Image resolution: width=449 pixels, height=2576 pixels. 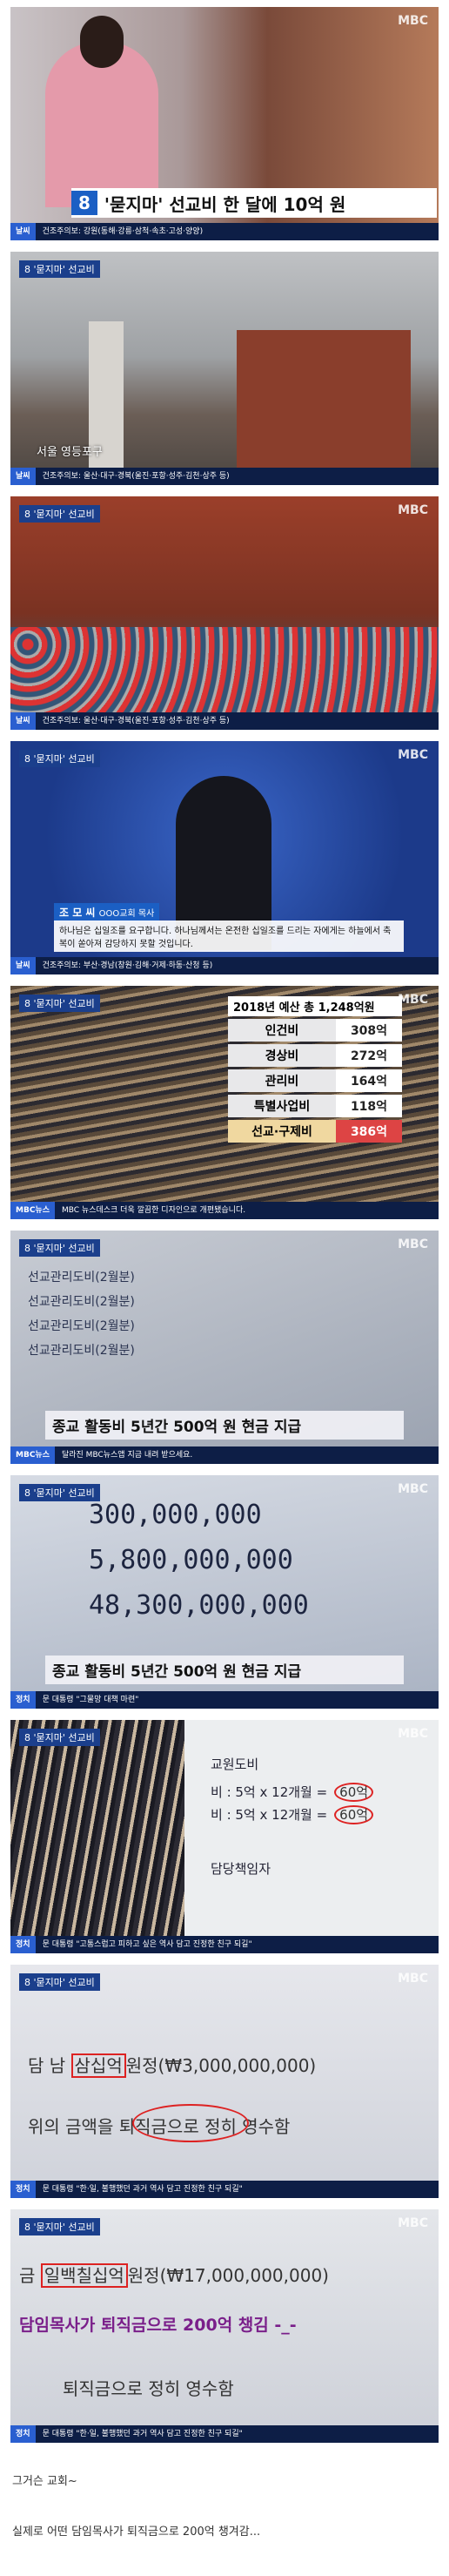 What do you see at coordinates (282, 1106) in the screenshot?
I see `budget-item: 특별사업비` at bounding box center [282, 1106].